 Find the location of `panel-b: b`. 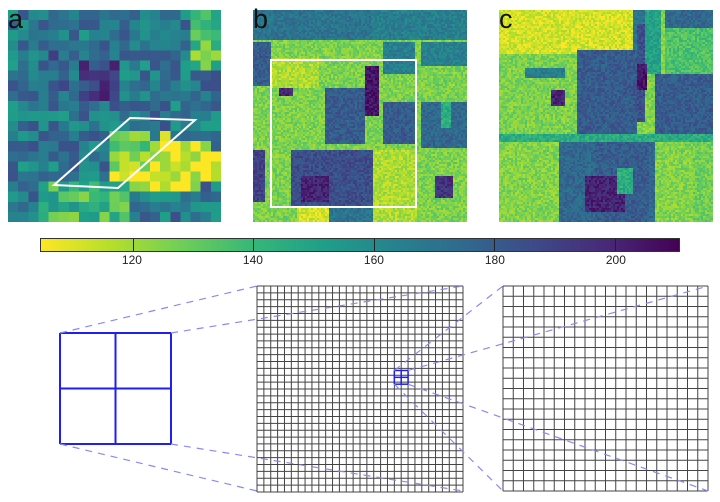

panel-b: b is located at coordinates (360, 113).